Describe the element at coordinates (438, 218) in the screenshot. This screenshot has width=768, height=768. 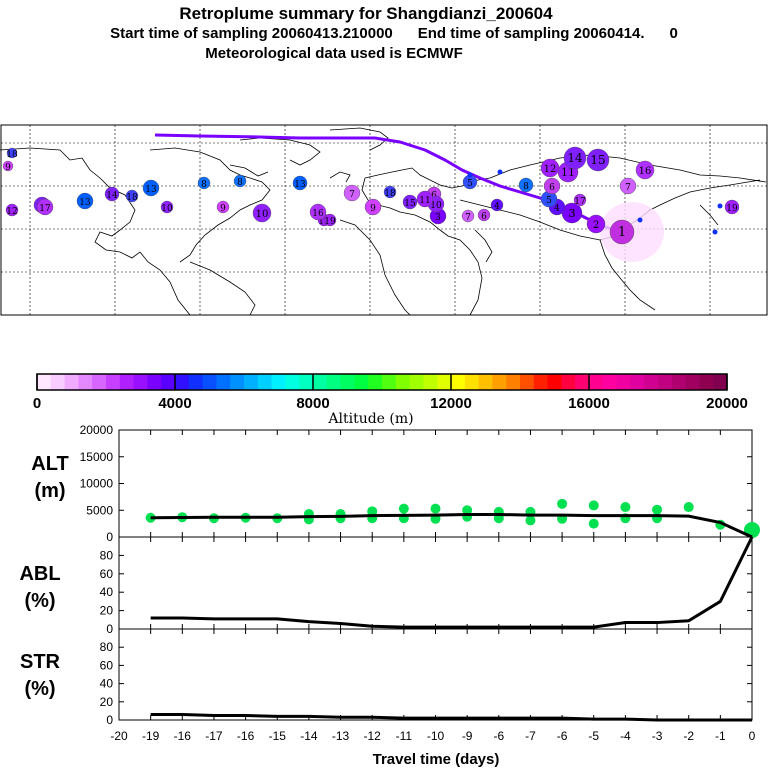
I see `plume-marker-label: 3` at that location.